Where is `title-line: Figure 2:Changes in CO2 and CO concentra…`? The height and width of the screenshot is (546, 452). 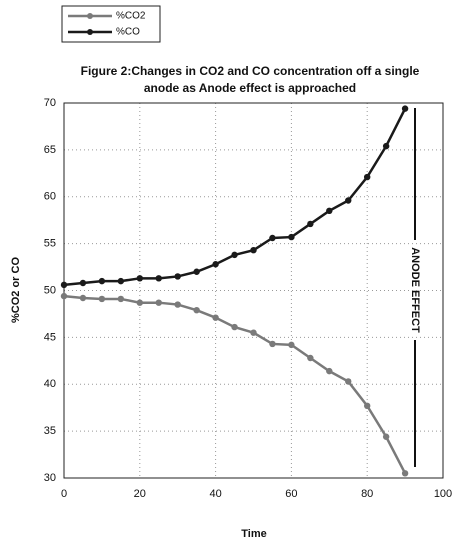
title-line: Figure 2:Changes in CO2 and CO concentra… is located at coordinates (250, 71).